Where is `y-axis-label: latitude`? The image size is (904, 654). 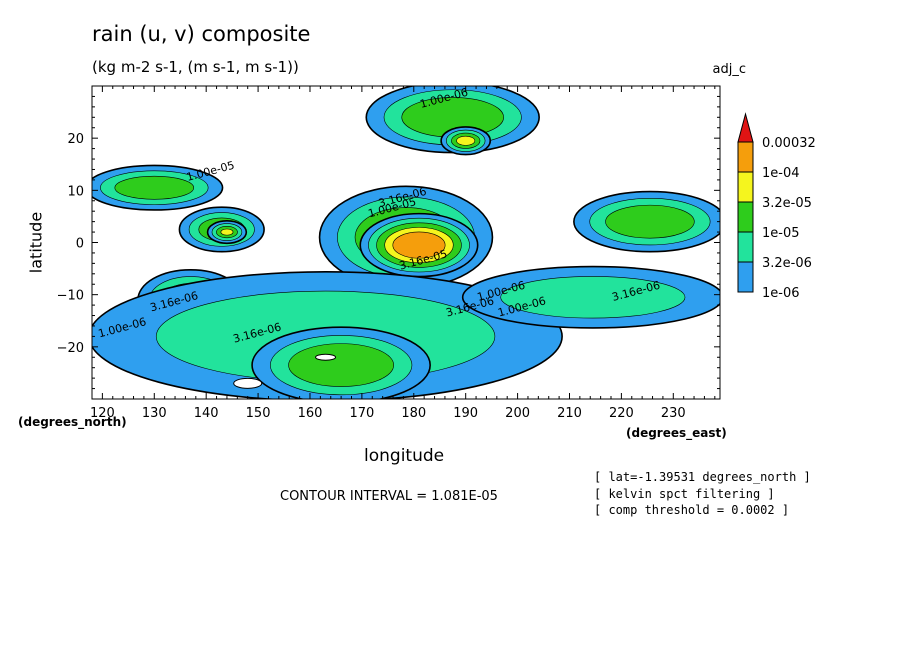
y-axis-label: latitude is located at coordinates (36, 242).